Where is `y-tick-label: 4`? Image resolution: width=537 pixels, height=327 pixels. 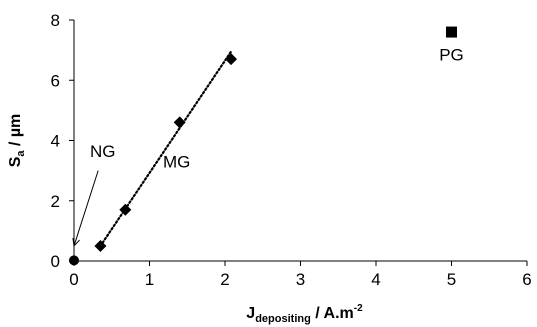 y-tick-label: 4 is located at coordinates (55, 141).